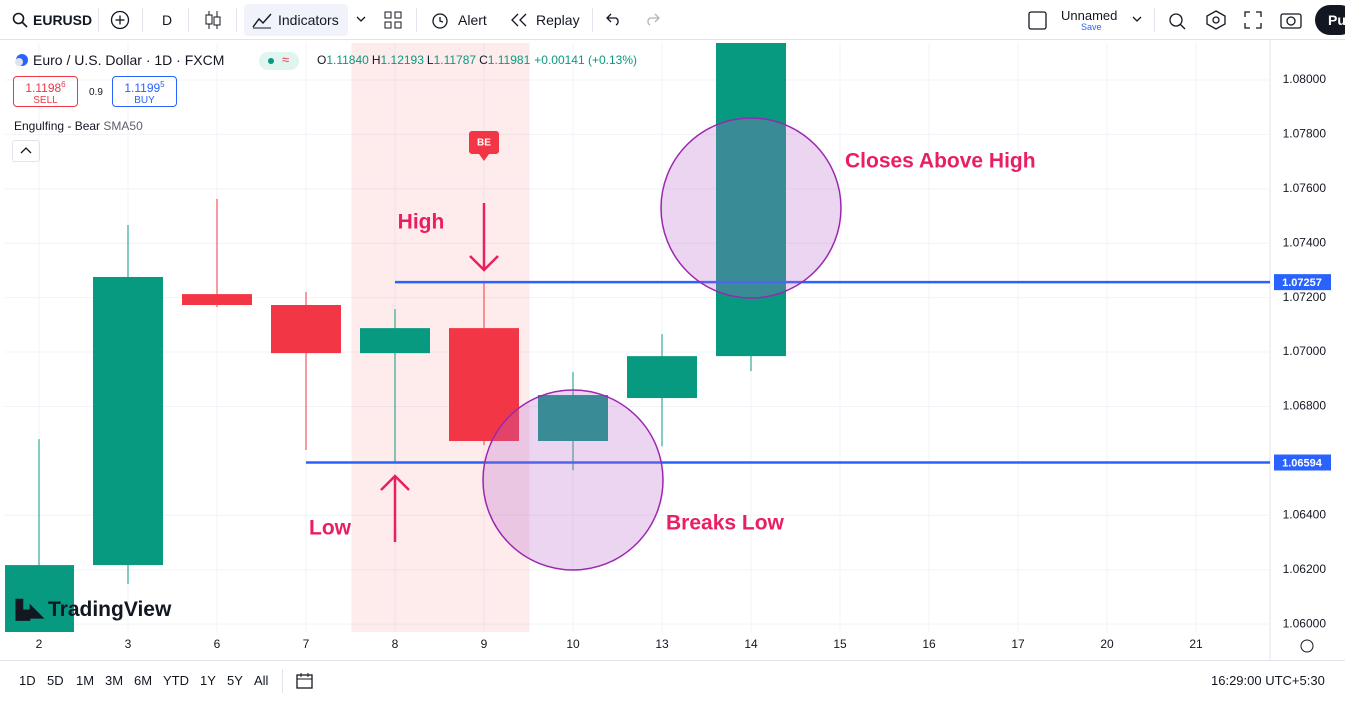  What do you see at coordinates (402, 60) in the screenshot?
I see `ohlc-value: 1.12193` at bounding box center [402, 60].